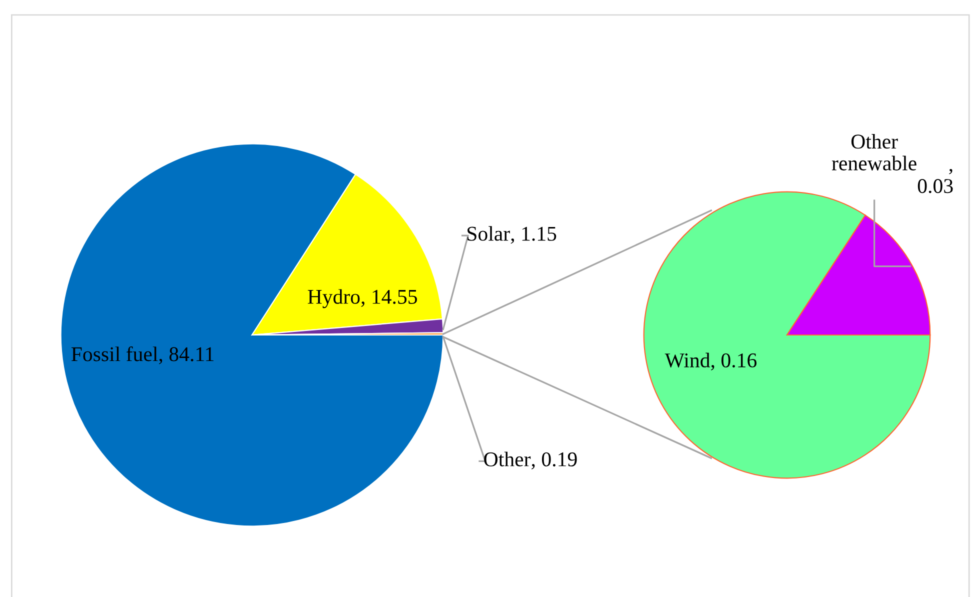 This screenshot has height=597, width=972. Describe the element at coordinates (389, 298) in the screenshot. I see `data-label: , 14.55` at that location.